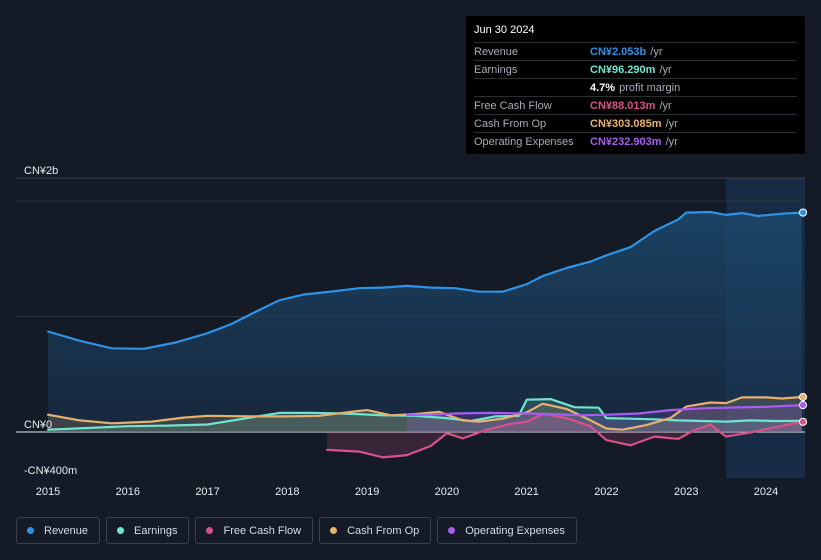 This screenshot has height=560, width=821. I want to click on tooltip-value: CN¥96.290m, so click(623, 69).